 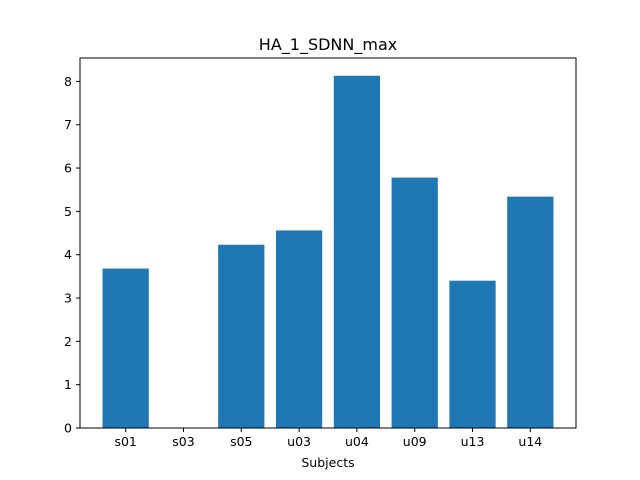 What do you see at coordinates (68, 124) in the screenshot?
I see `y-tick-label: 7` at bounding box center [68, 124].